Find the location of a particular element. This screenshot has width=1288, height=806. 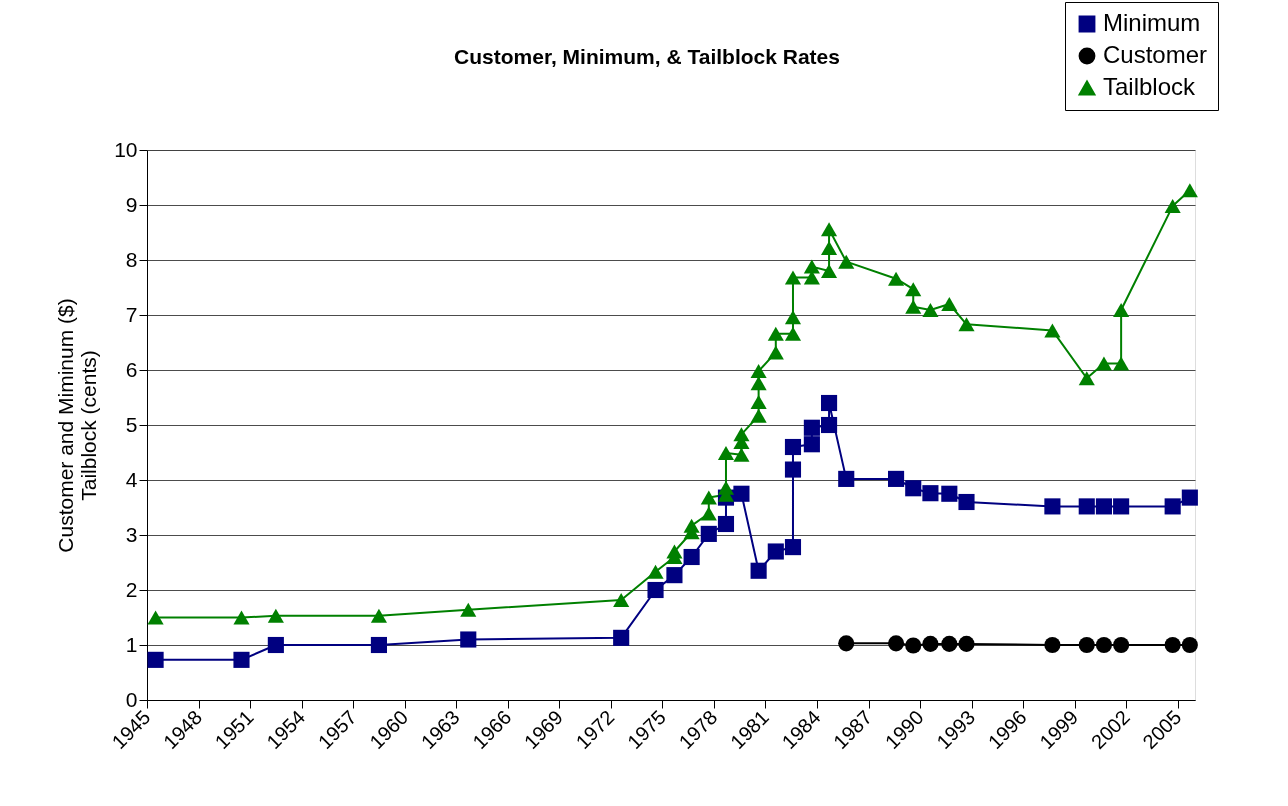

y-tick-label: 10 is located at coordinates (126, 149).